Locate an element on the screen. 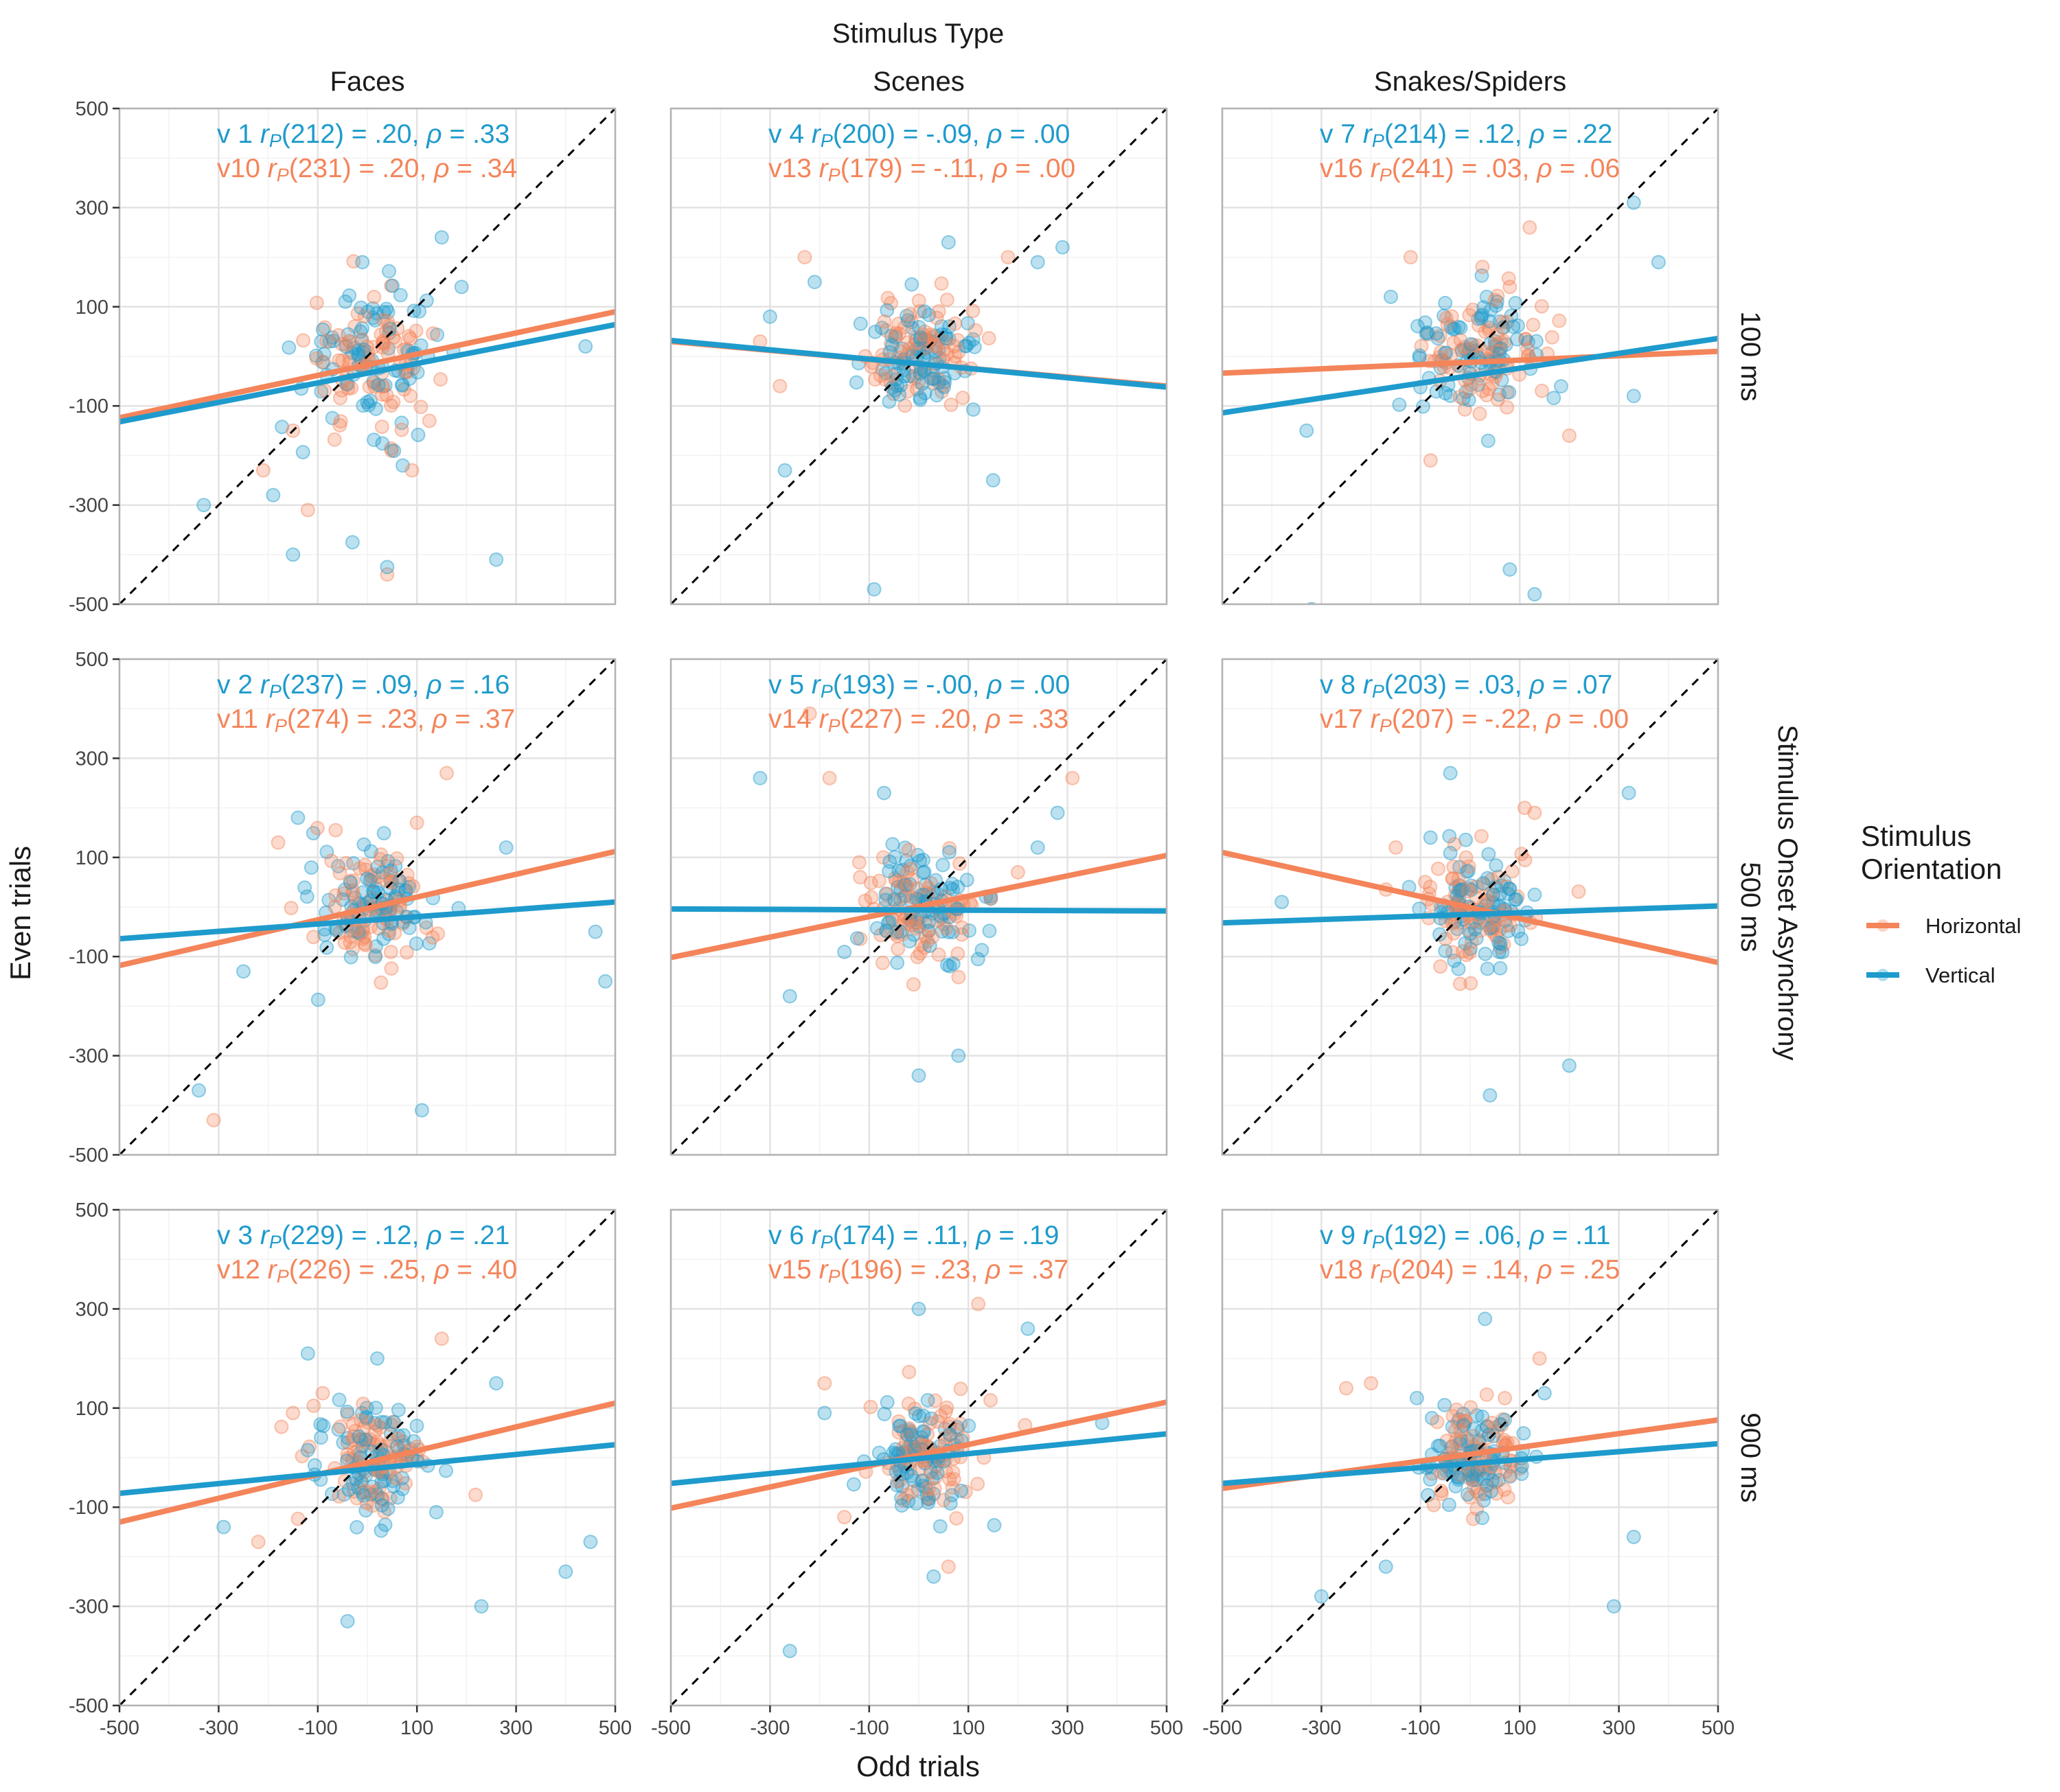  y-tick-label: 300 is located at coordinates (92, 759).